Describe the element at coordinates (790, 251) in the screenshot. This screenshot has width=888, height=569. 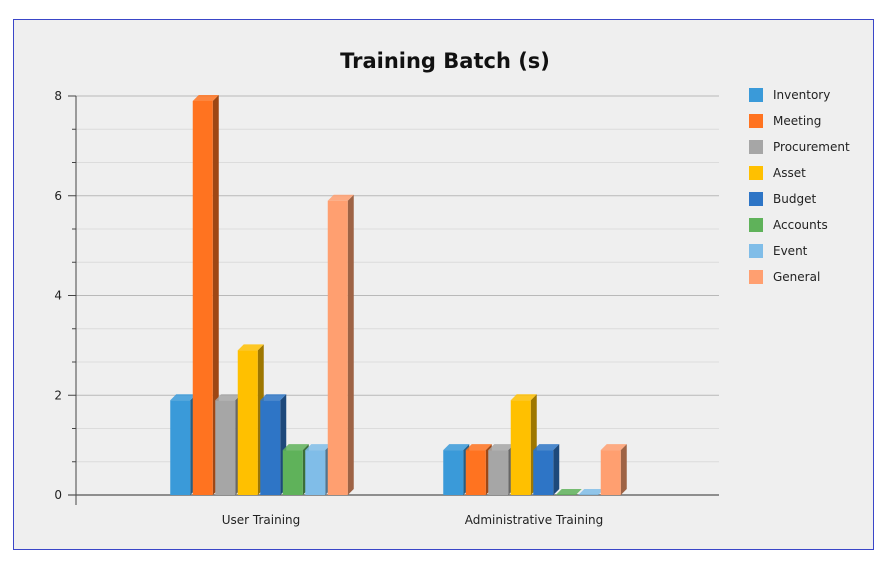
I see `legend-label: Event` at that location.